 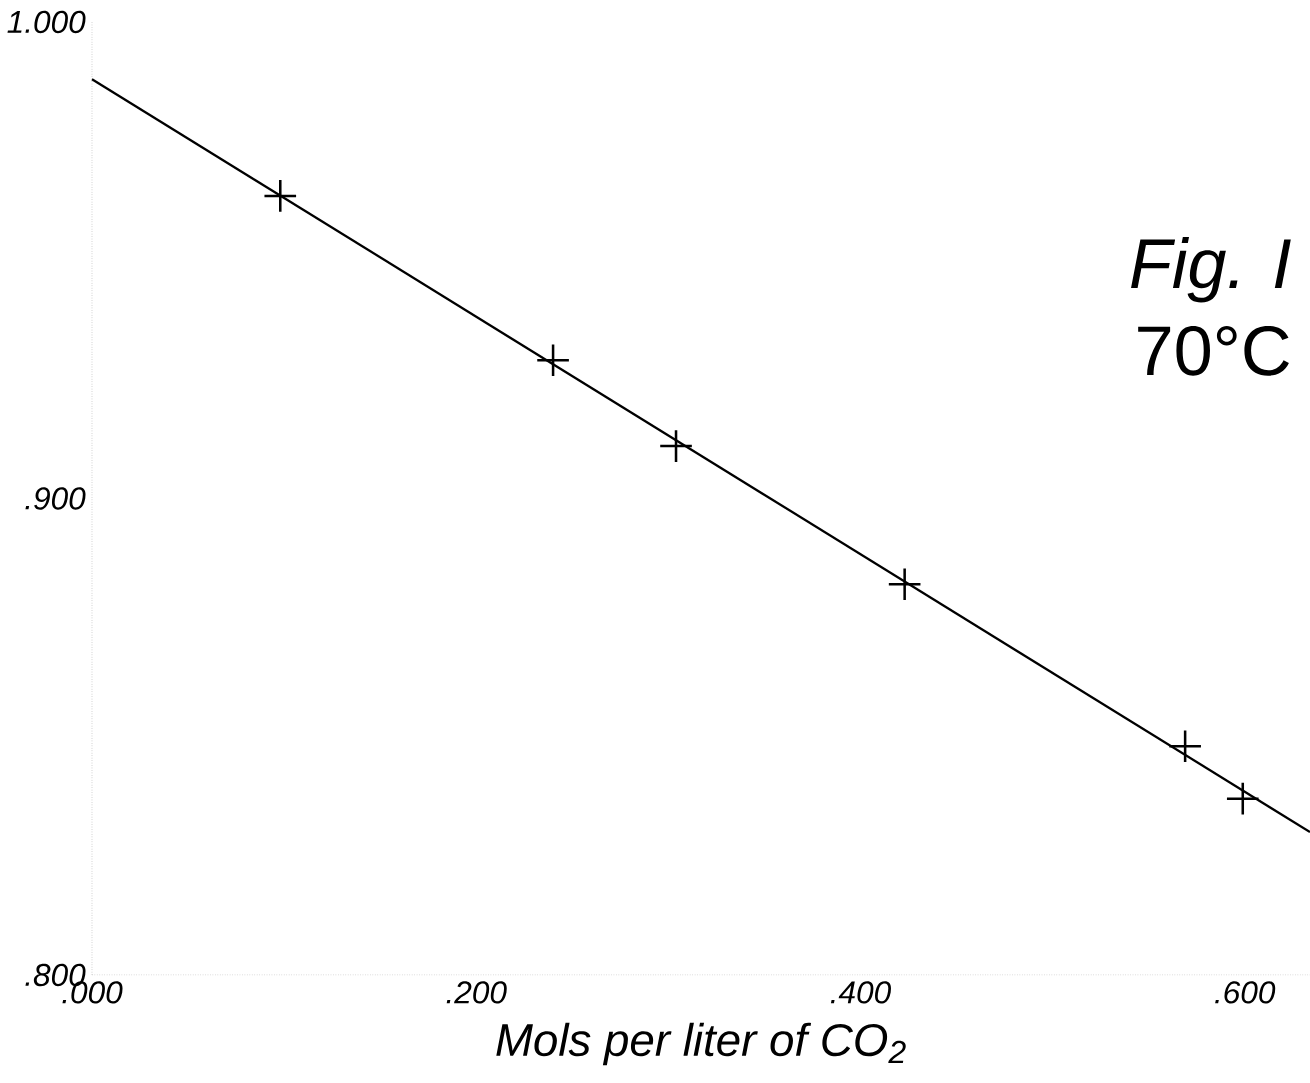 I want to click on y-tick-label: .900, so click(x=55, y=498).